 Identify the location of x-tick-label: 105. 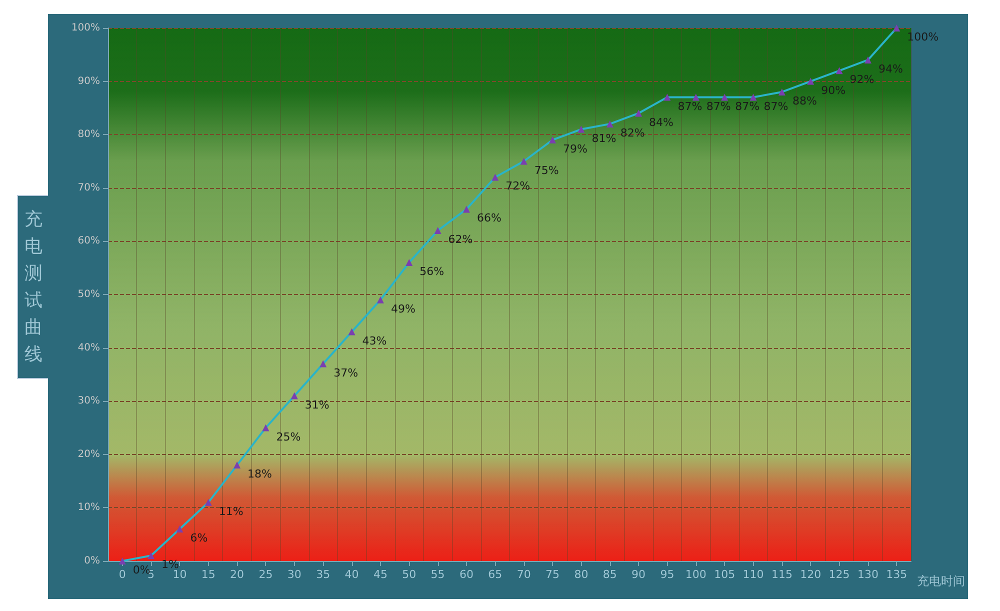
(725, 574).